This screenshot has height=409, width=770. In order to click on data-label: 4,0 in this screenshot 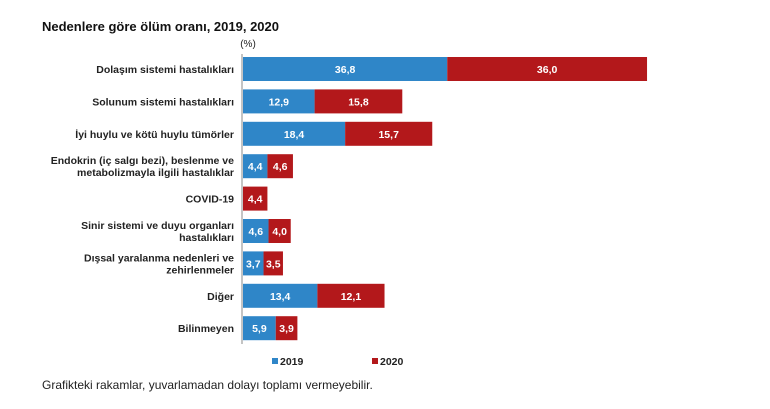, I will do `click(279, 232)`.